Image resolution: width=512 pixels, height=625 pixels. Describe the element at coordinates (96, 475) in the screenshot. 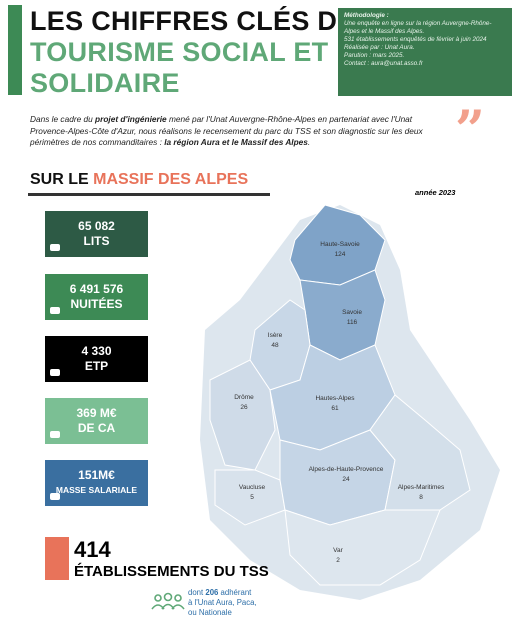

I see `stat-value: 151M€` at that location.